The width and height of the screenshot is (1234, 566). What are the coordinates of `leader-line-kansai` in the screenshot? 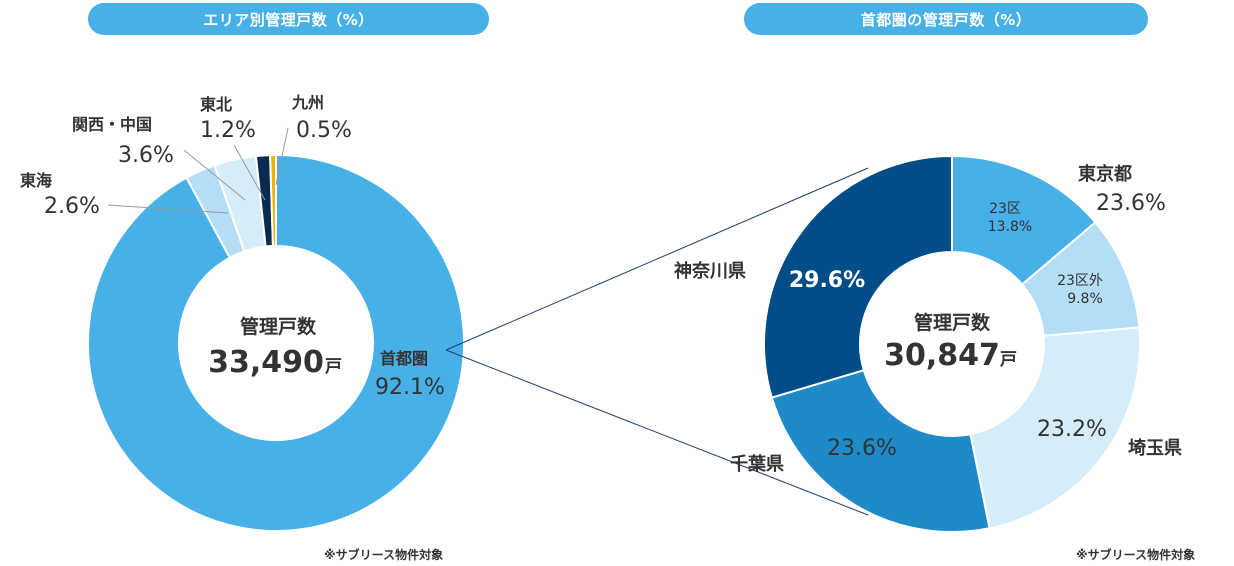 It's located at (214, 175).